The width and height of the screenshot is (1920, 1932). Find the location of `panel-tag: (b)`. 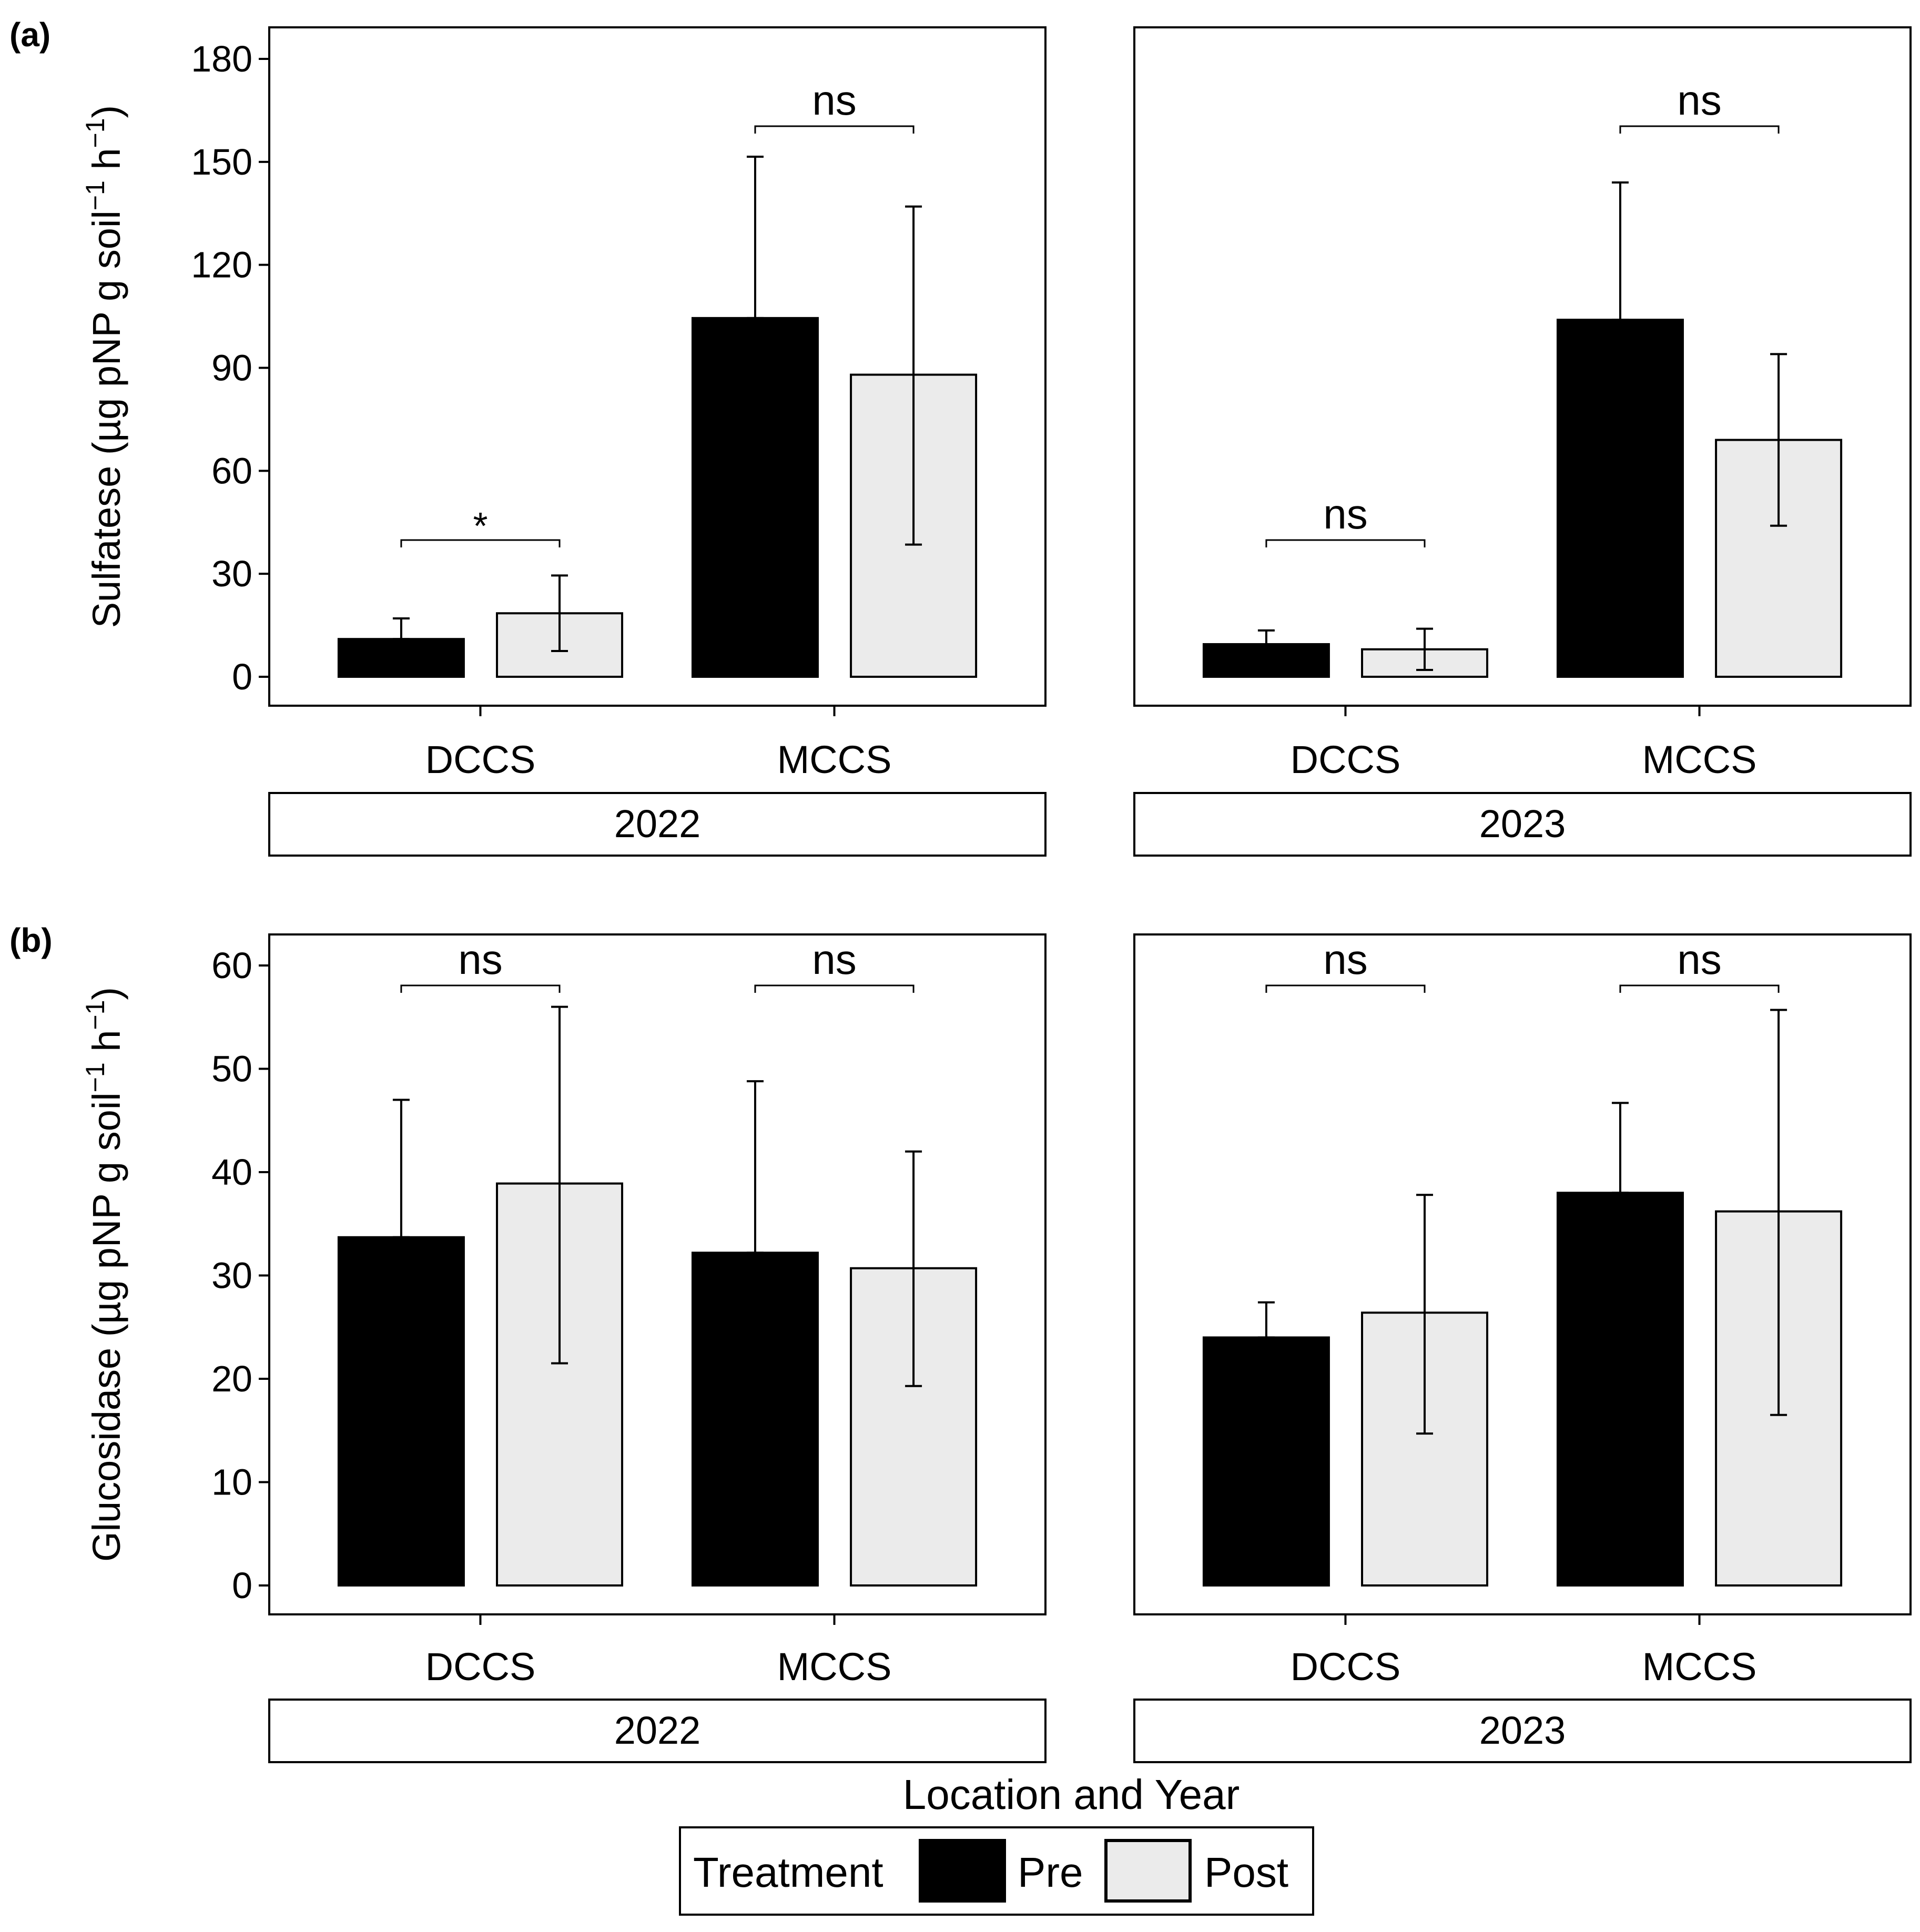

panel-tag: (b) is located at coordinates (31, 940).